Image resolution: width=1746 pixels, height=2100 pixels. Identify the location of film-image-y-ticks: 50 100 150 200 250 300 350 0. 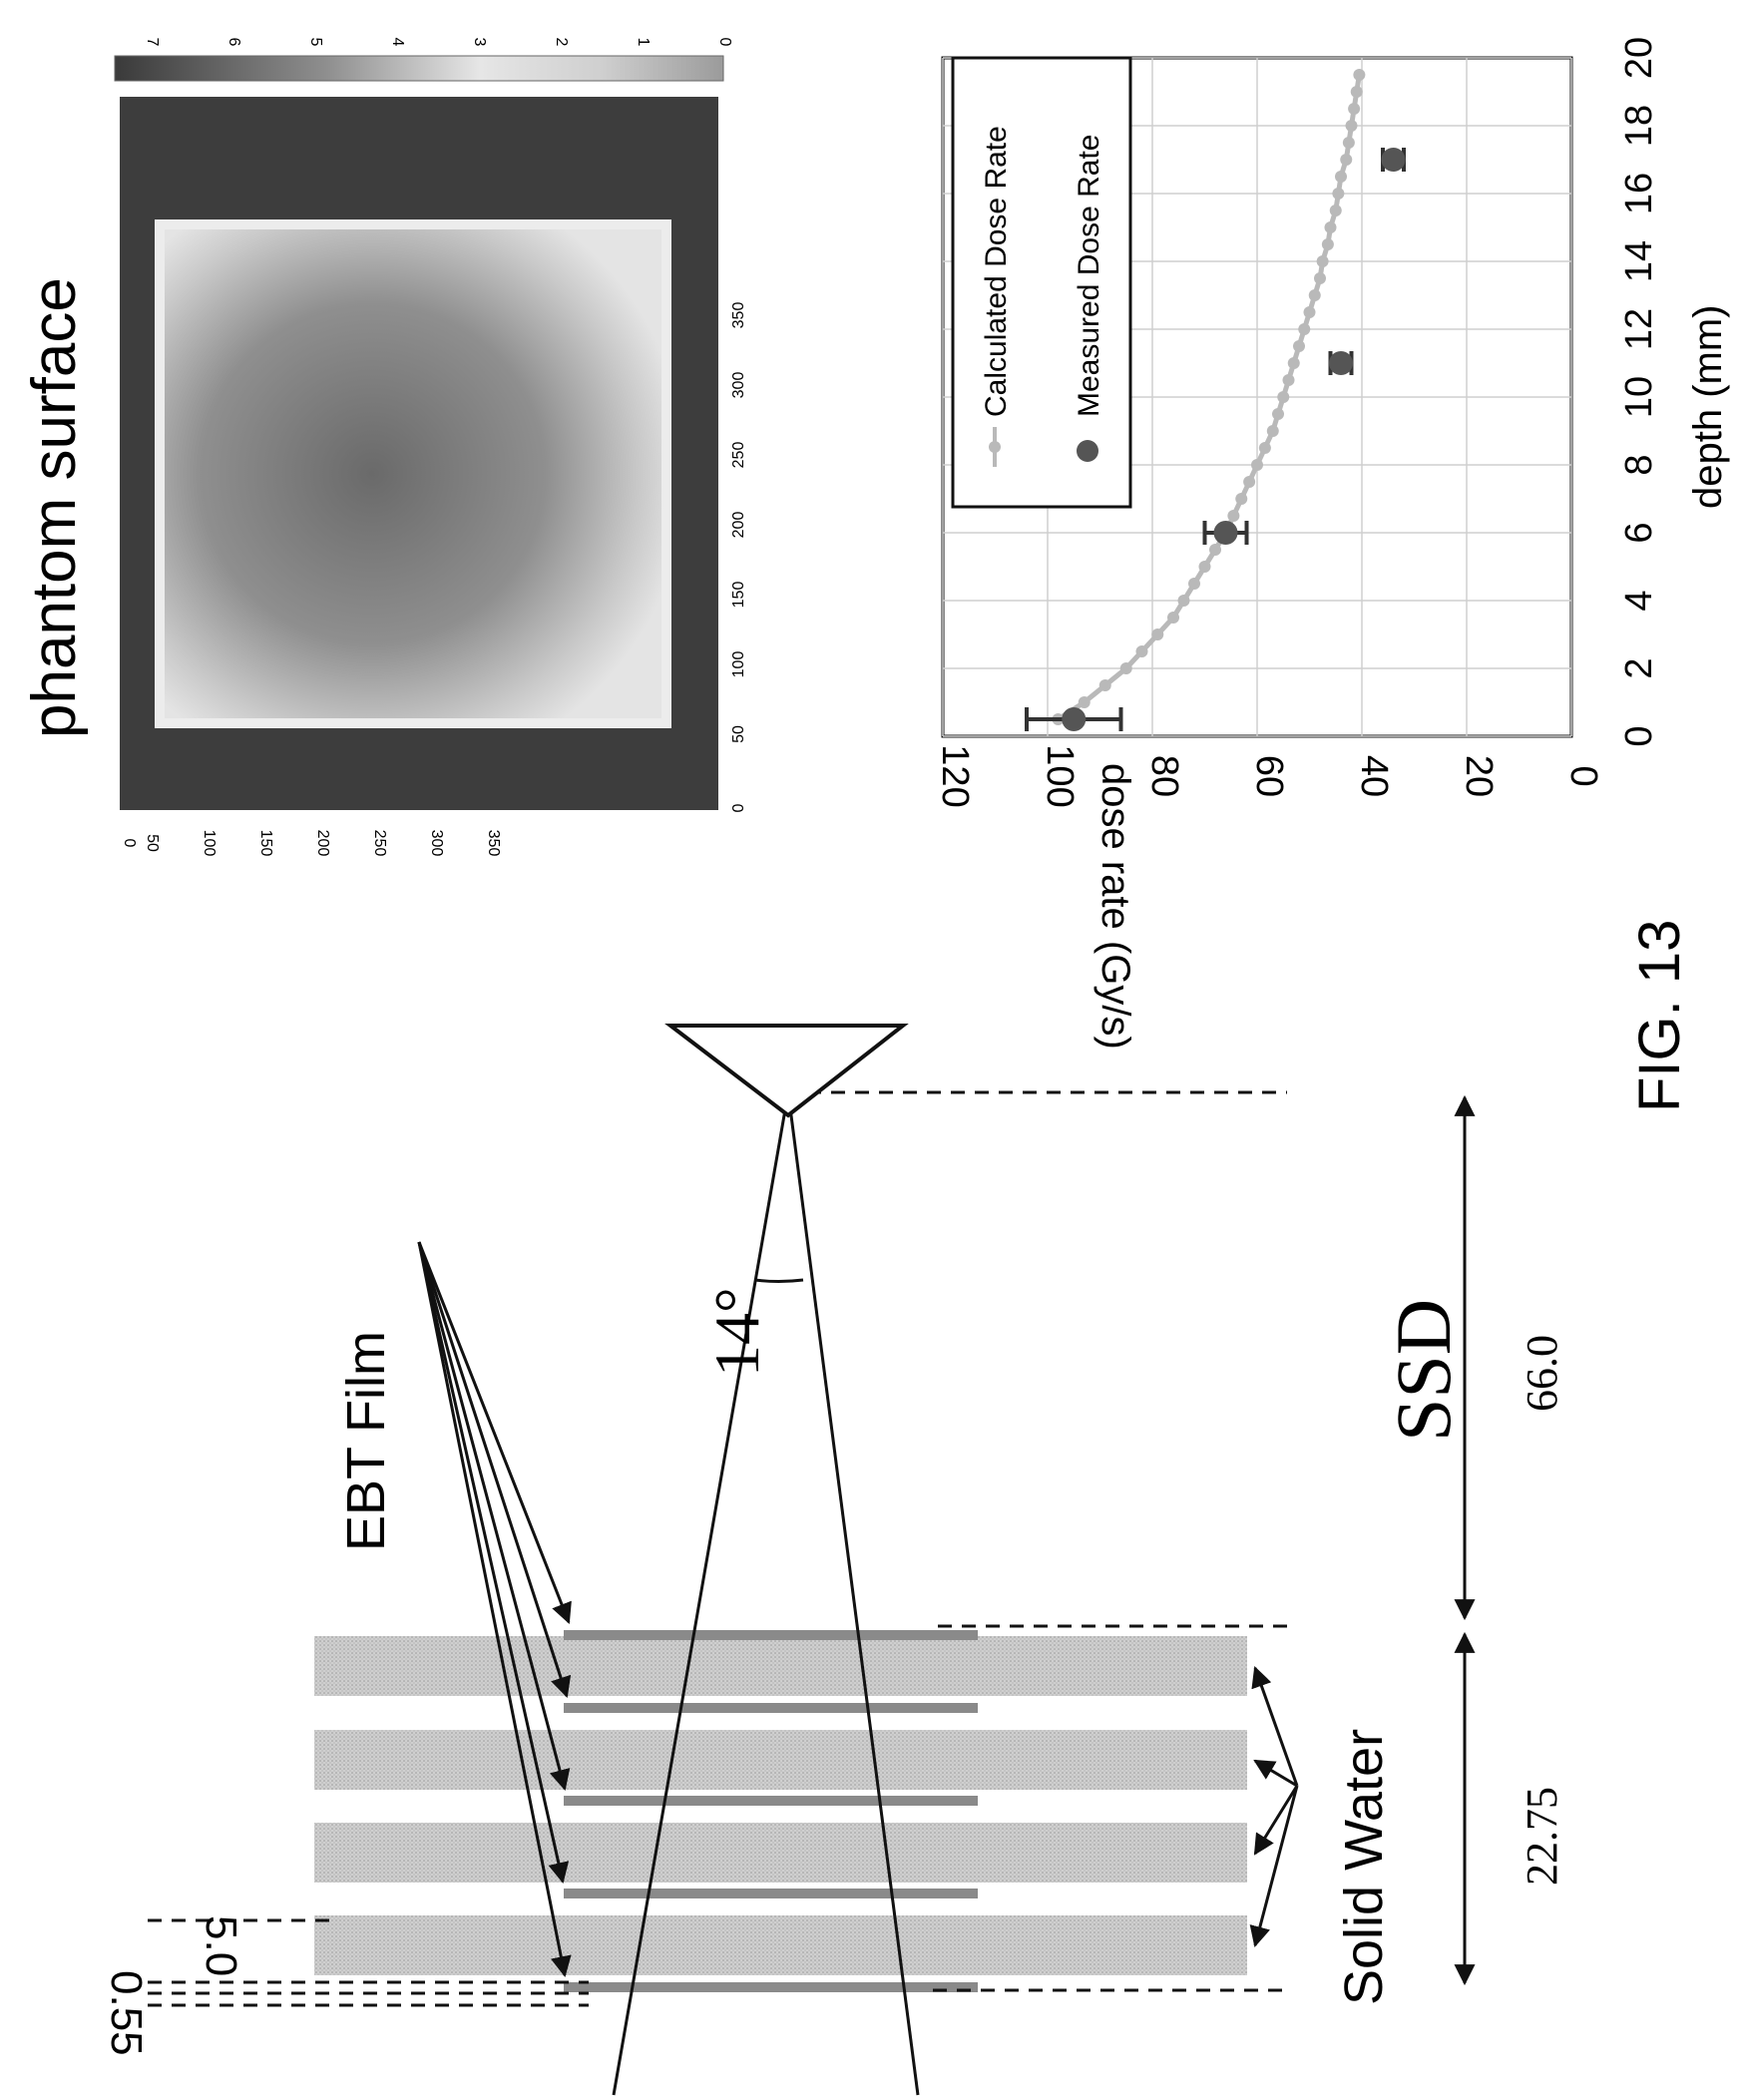
(311, 843).